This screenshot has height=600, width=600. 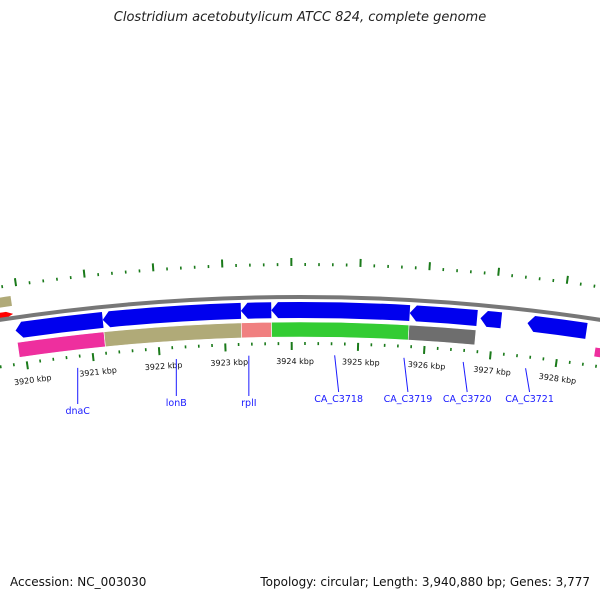 What do you see at coordinates (32, 380) in the screenshot?
I see `position-label: 3920 kbp` at bounding box center [32, 380].